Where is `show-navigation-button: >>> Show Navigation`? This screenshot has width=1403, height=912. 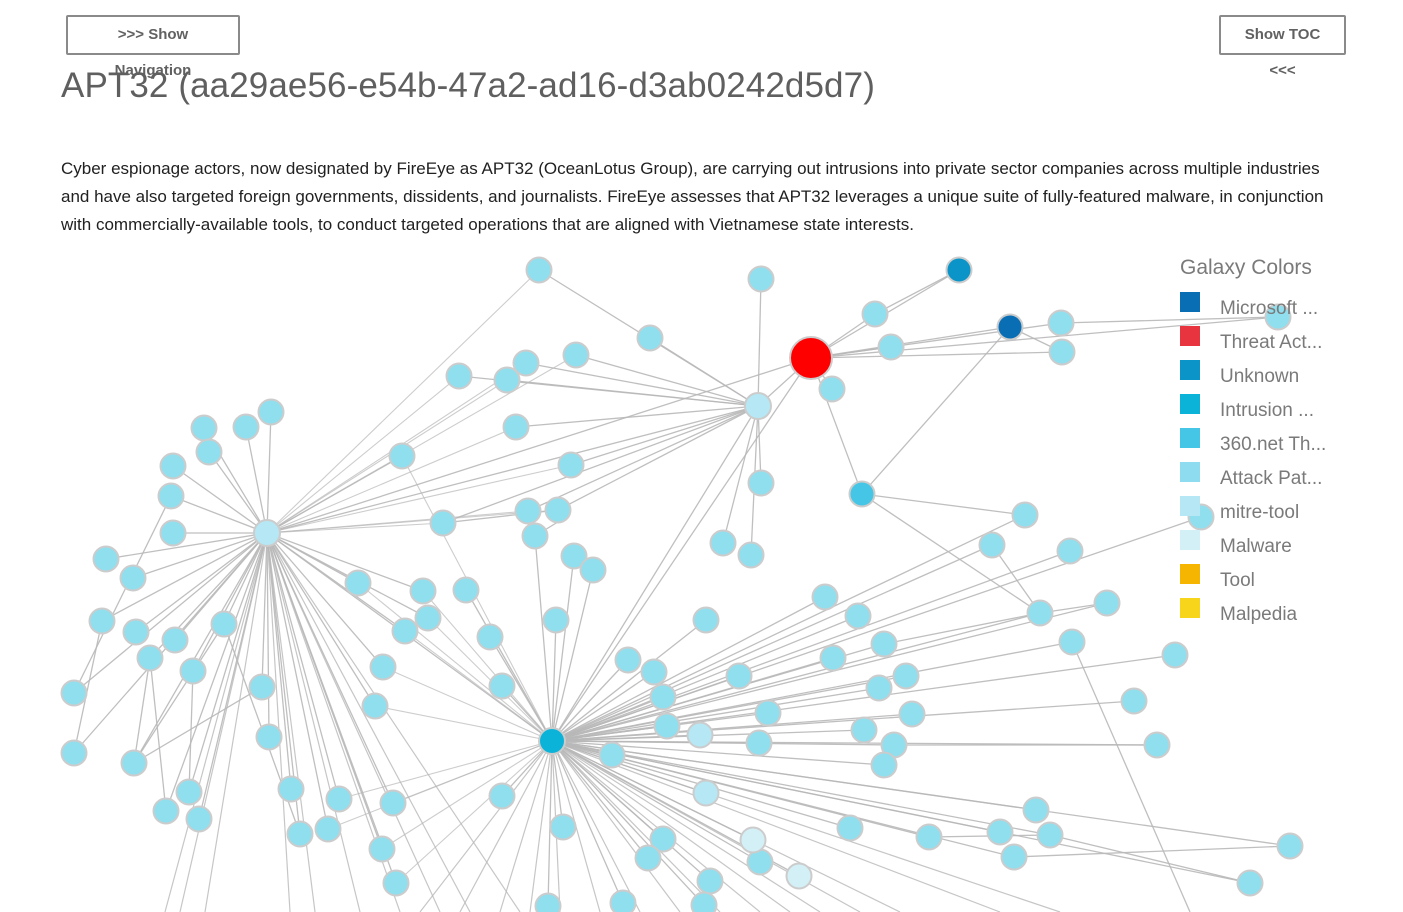
show-navigation-button: >>> Show Navigation is located at coordinates (153, 47).